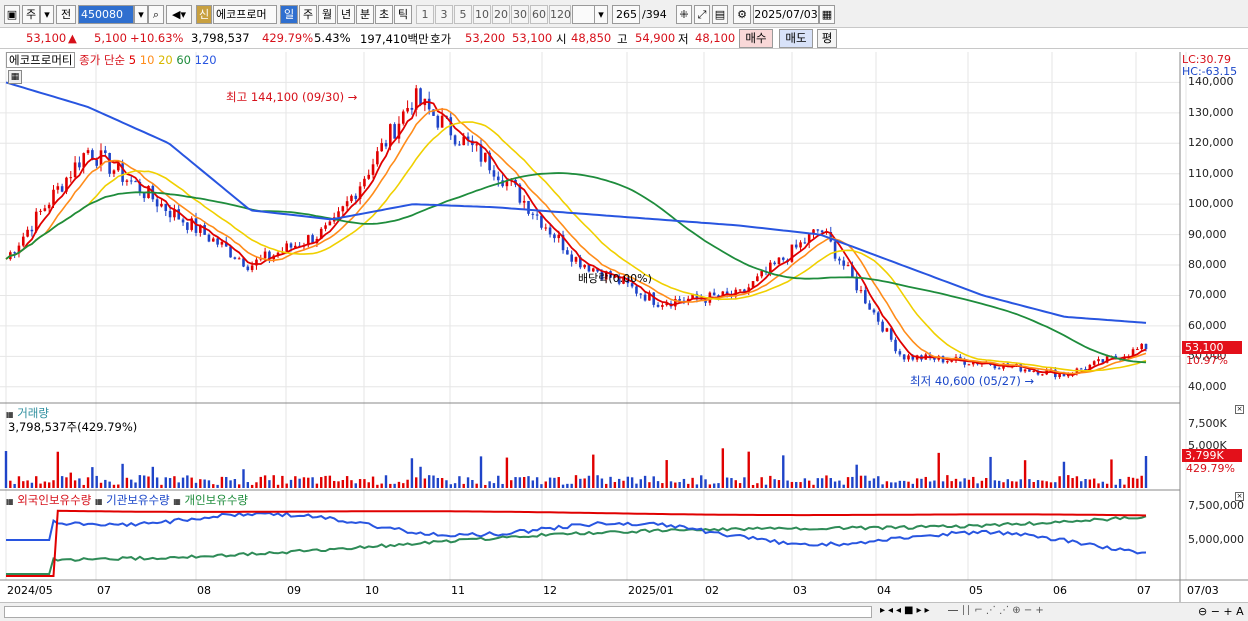  I want to click on tab-year: 년, so click(346, 14).